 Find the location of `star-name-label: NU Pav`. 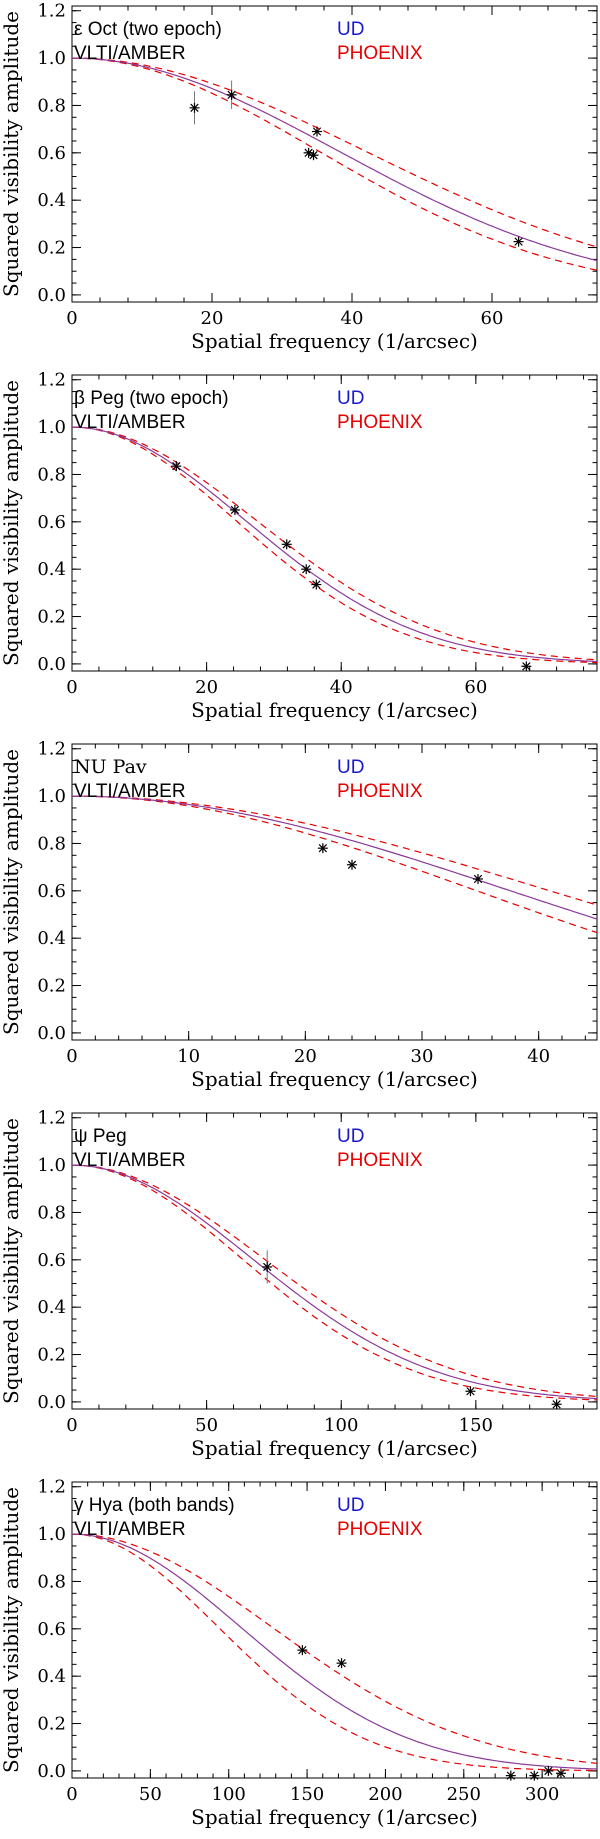

star-name-label: NU Pav is located at coordinates (110, 767).